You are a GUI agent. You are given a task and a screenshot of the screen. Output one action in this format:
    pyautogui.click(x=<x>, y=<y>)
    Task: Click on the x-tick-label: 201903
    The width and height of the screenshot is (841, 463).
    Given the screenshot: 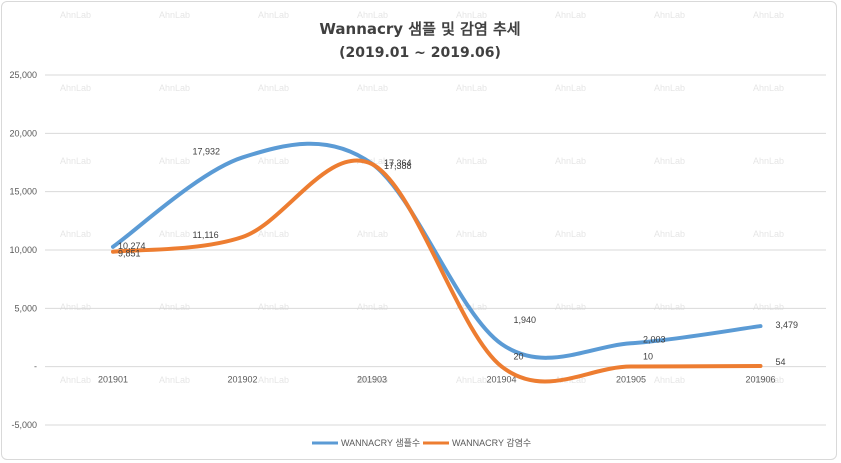 What is the action you would take?
    pyautogui.click(x=372, y=380)
    